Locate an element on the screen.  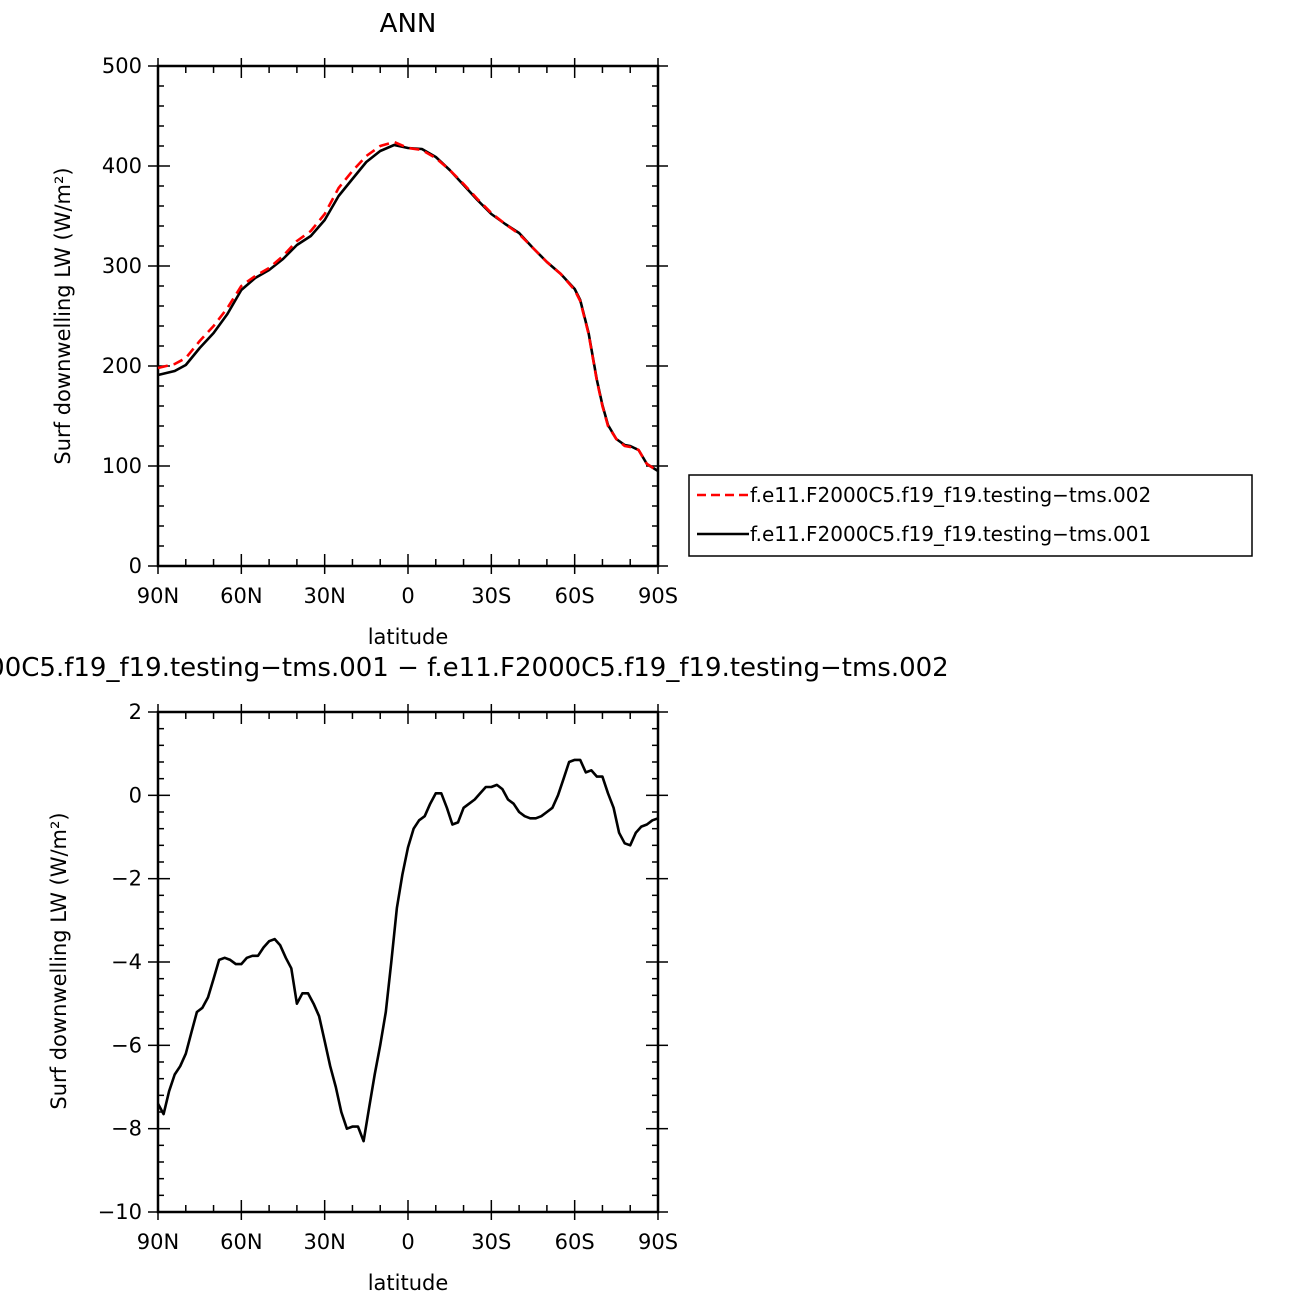
bottom-y-tick-label: −10 is located at coordinates (120, 1212).